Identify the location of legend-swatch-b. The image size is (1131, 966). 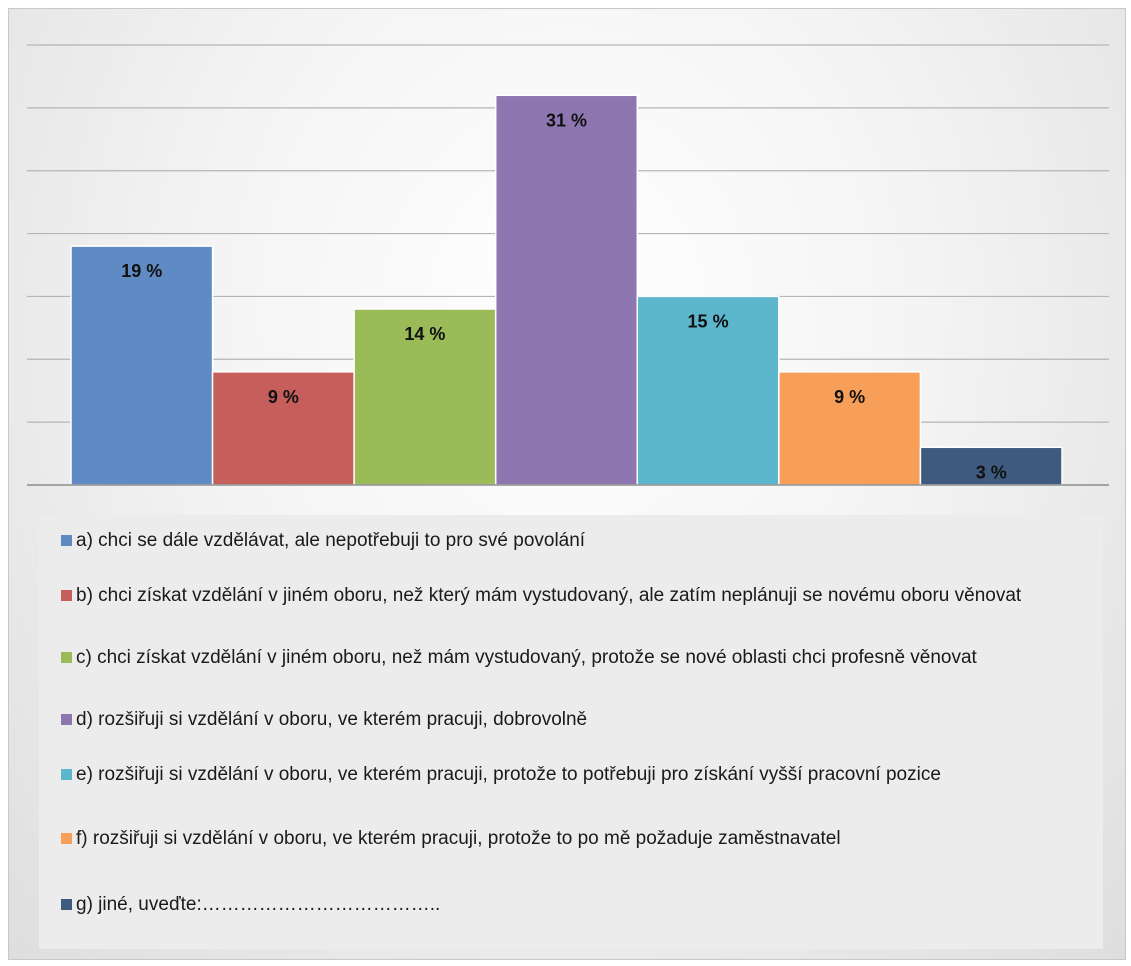
(66, 595).